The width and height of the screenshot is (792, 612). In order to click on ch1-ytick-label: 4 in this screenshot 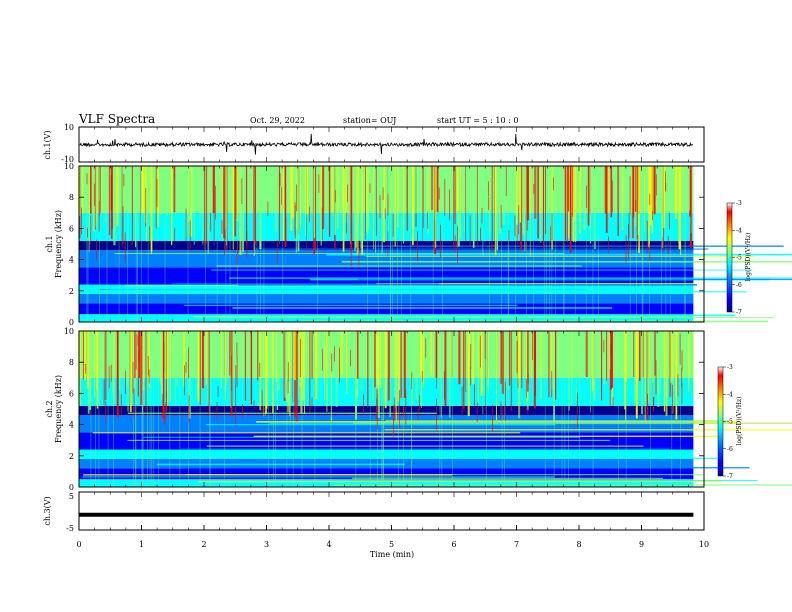, I will do `click(71, 260)`.